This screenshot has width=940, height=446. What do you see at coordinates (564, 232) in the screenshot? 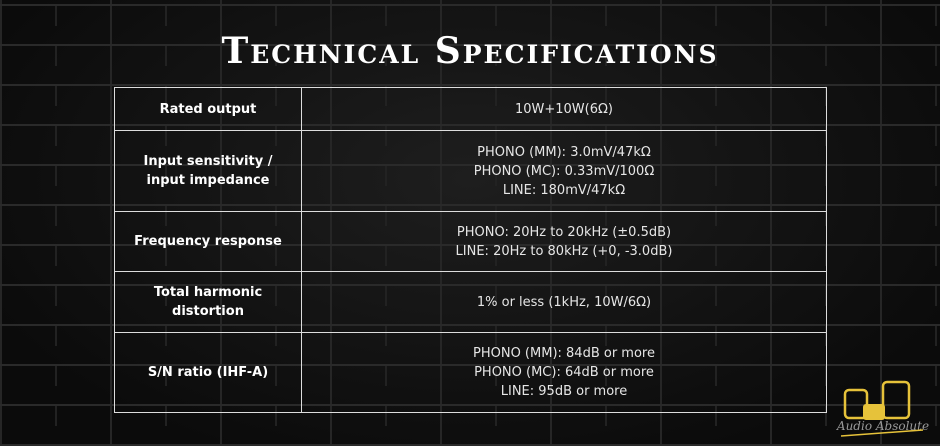
I see `spec-value-line: PHONO: 20Hz to 20kHz (±0.5dB)` at bounding box center [564, 232].